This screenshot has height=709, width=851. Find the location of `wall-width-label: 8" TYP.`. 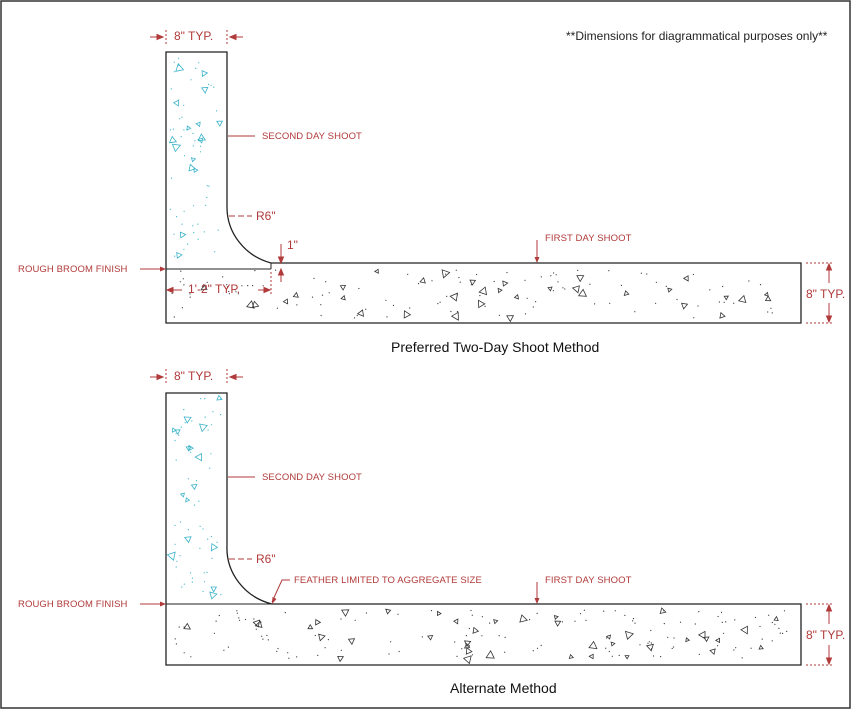

wall-width-label: 8" TYP. is located at coordinates (194, 36).